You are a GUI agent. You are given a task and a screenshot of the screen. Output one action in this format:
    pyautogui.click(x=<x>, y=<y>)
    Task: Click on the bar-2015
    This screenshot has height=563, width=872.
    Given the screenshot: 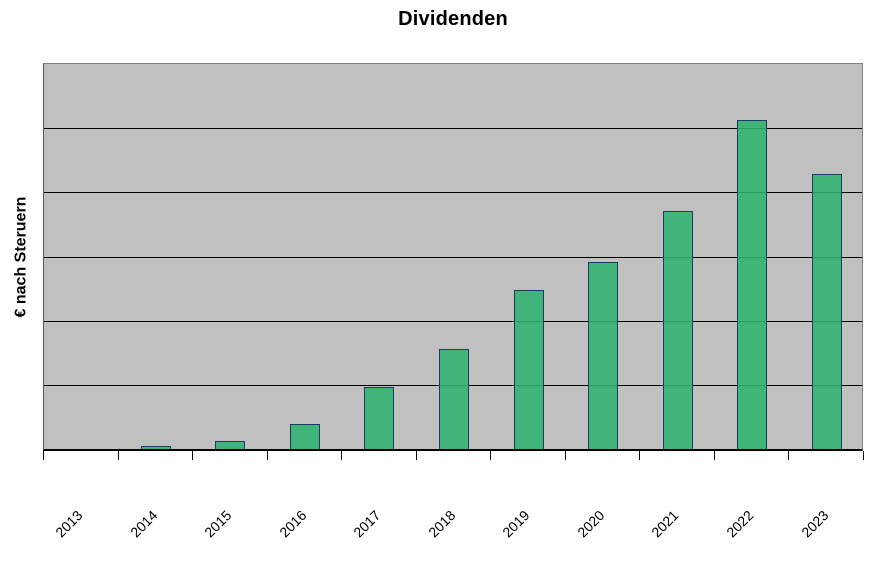 What is the action you would take?
    pyautogui.click(x=230, y=445)
    